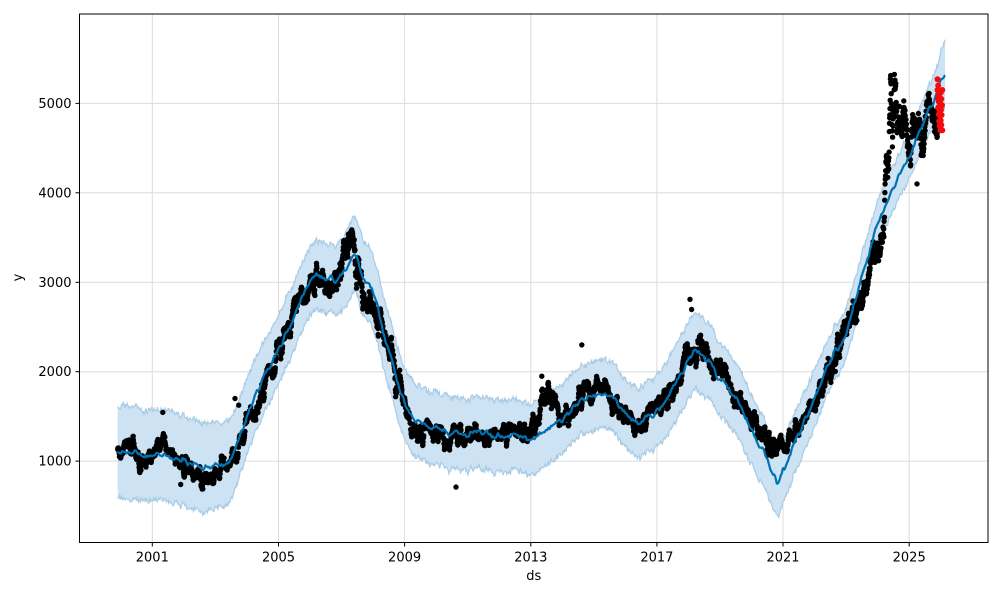 This screenshot has width=1000, height=600. I want to click on y-tick-label: 5000, so click(54, 104).